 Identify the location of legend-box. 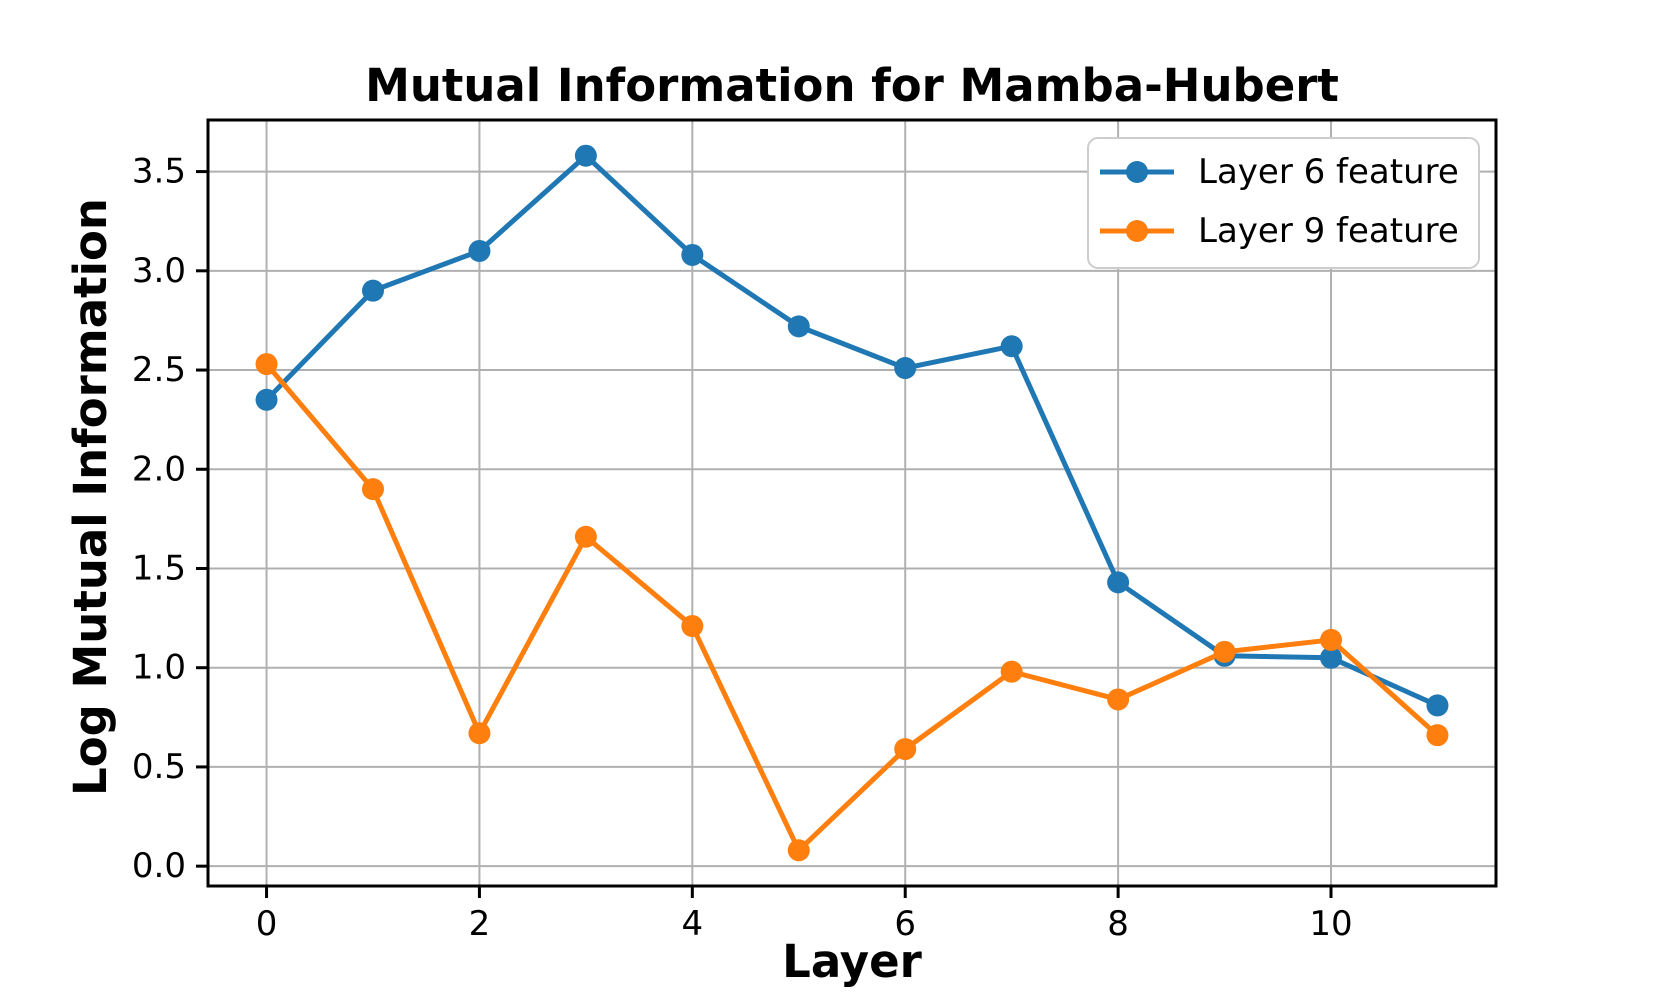
(1283, 203).